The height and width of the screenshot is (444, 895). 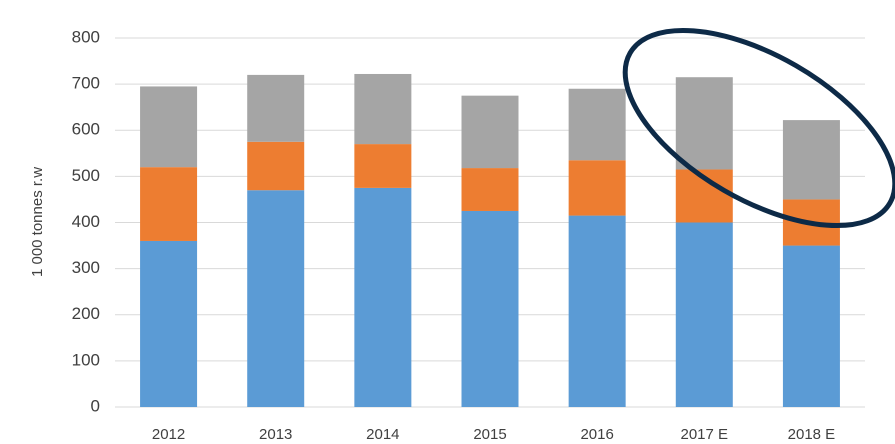 I want to click on y-tick-label: 300, so click(x=86, y=267).